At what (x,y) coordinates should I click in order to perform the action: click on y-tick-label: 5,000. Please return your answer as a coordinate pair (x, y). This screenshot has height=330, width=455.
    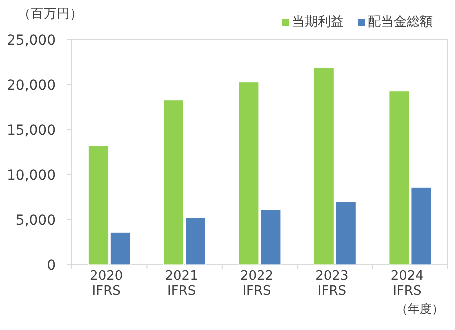
    Looking at the image, I should click on (36, 221).